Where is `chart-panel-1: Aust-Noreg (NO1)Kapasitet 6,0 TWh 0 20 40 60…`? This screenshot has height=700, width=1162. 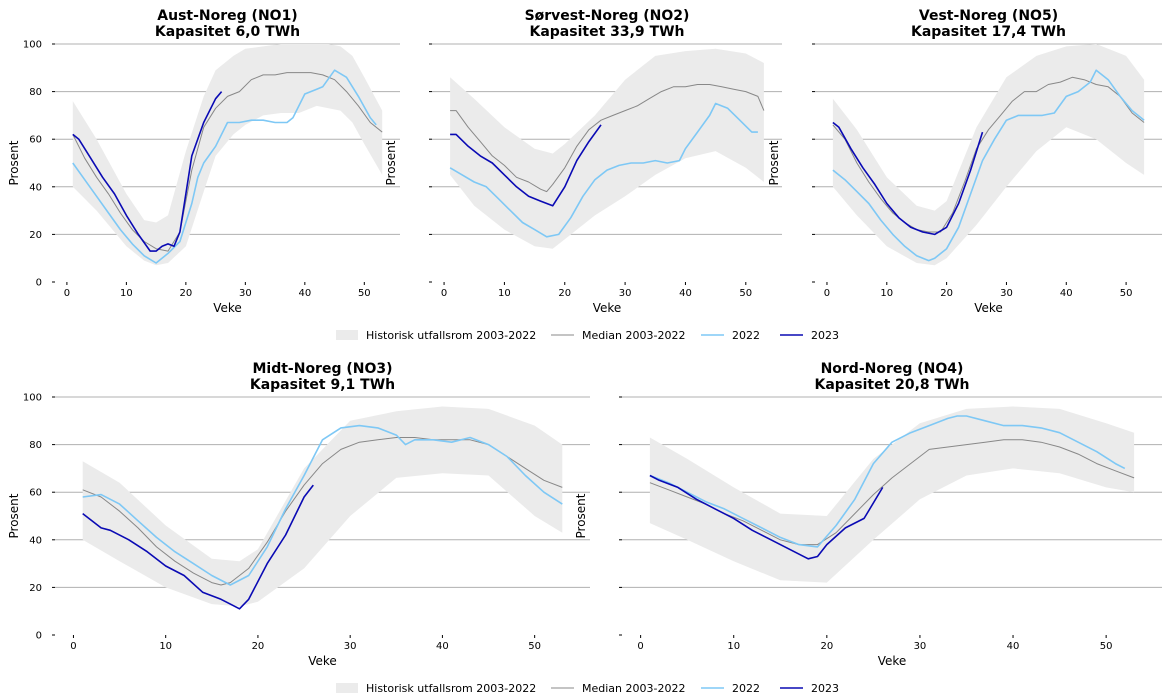 chart-panel-1: Aust-Noreg (NO1)Kapasitet 6,0 TWh 0 20 40 60… is located at coordinates (203, 161).